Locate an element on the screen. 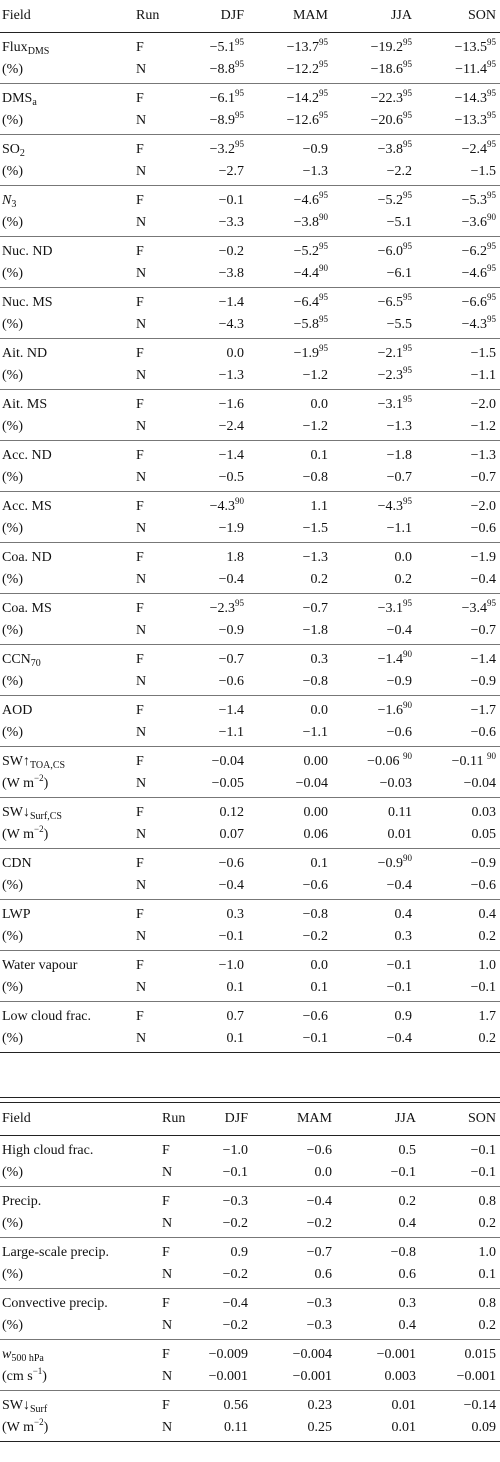 The image size is (500, 1462). table-row: Convective precip. F −0.4 −0.3 0.3 0.8 is located at coordinates (250, 1302).